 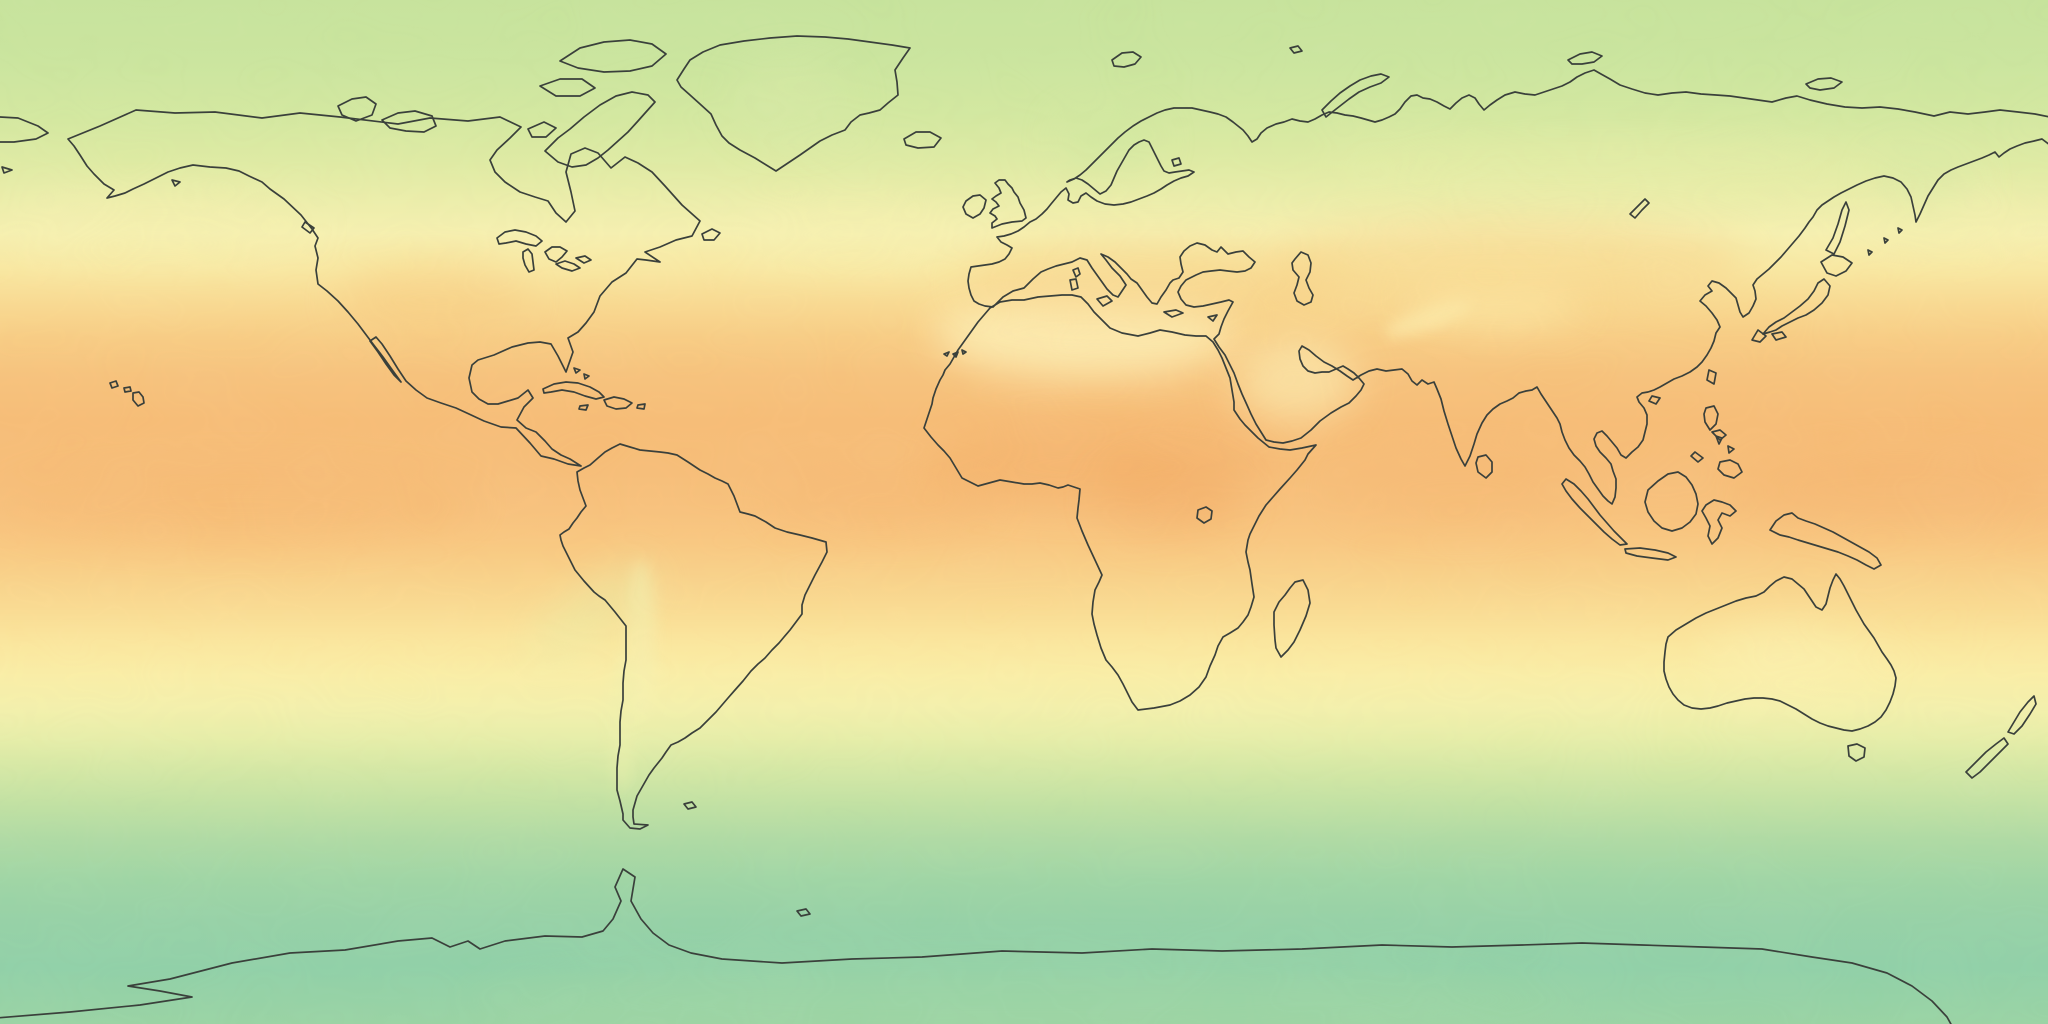 I want to click on coast-hokkaido, so click(x=1836, y=265).